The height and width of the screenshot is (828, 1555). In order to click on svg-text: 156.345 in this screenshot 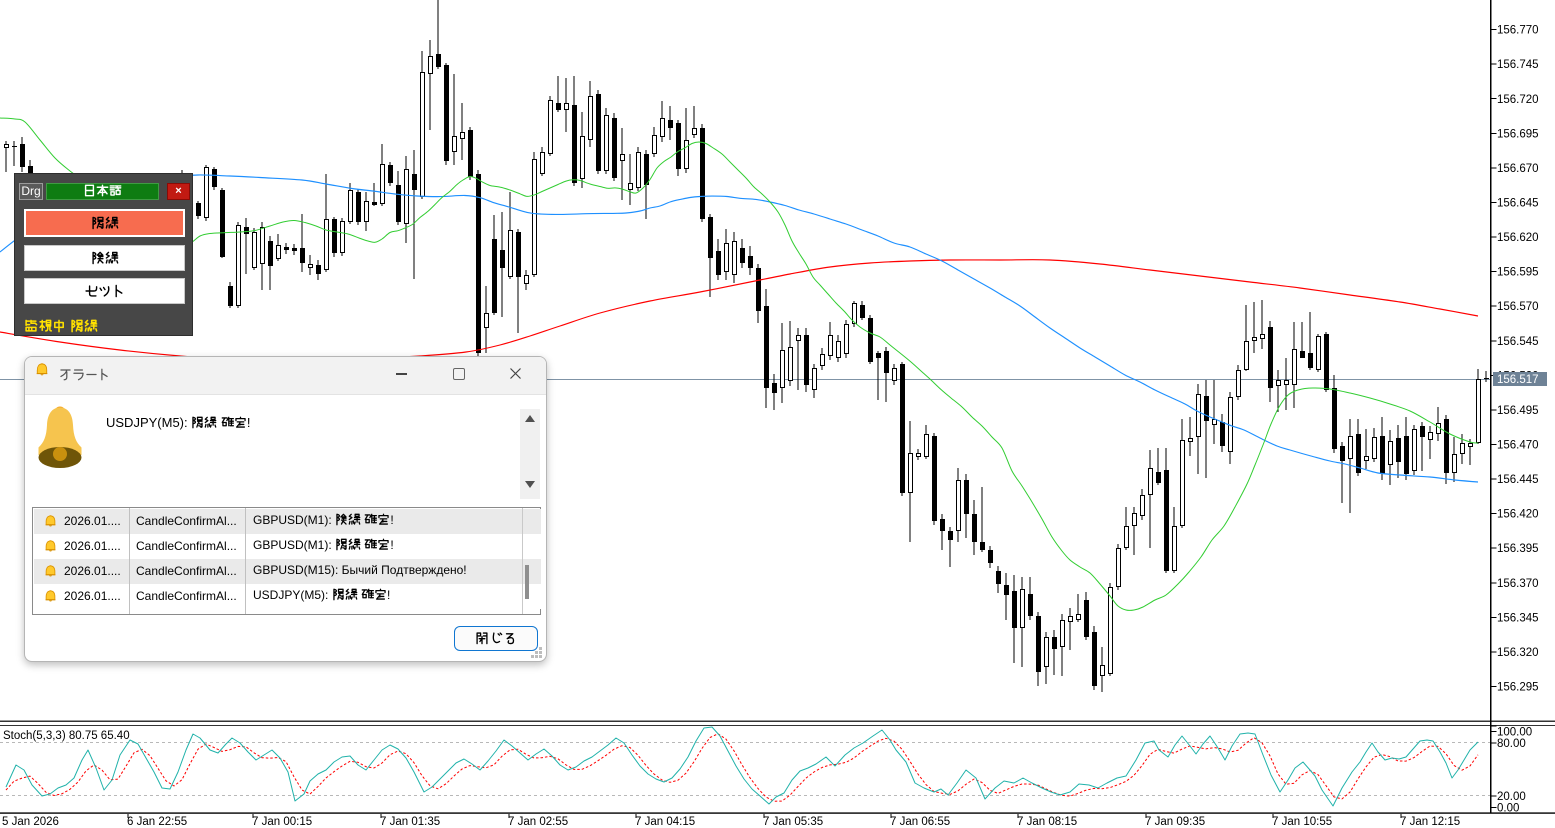, I will do `click(1518, 618)`.